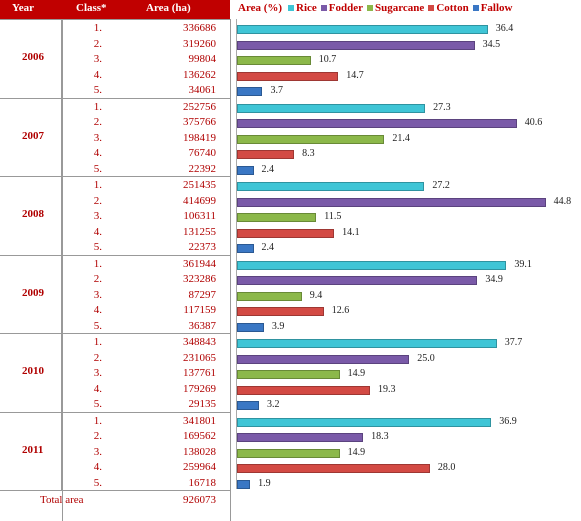 The image size is (581, 521). I want to click on bar-value-label: 21.4, so click(401, 138).